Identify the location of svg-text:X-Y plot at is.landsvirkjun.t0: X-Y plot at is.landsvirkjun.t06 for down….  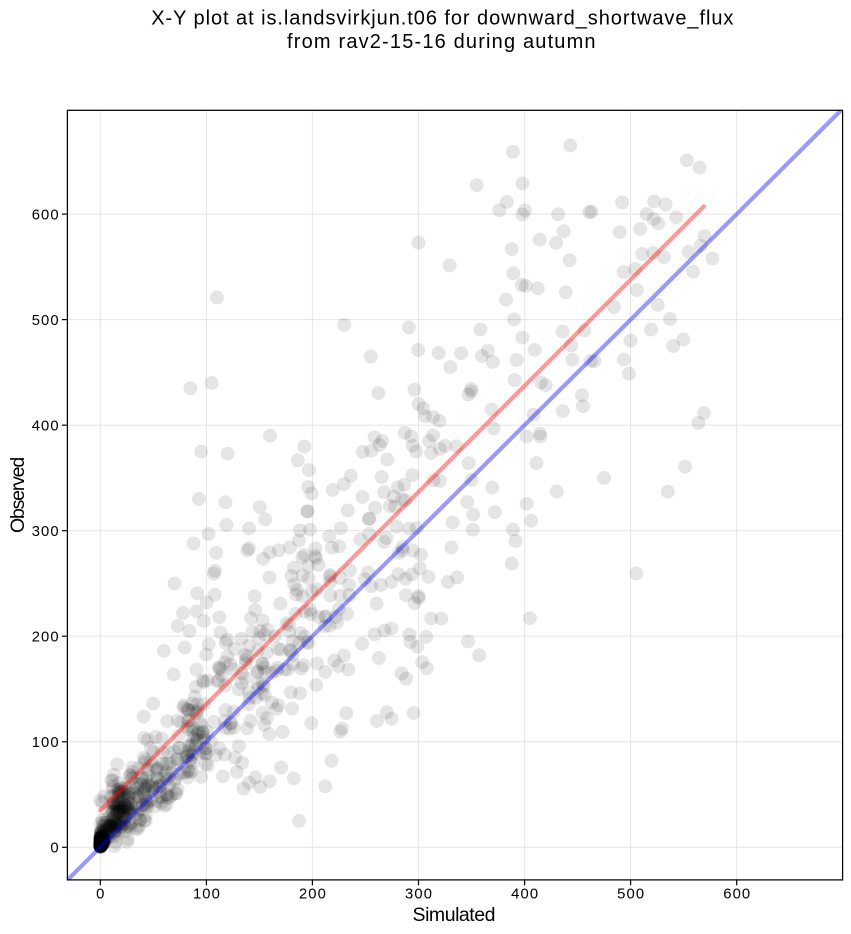
(442, 19).